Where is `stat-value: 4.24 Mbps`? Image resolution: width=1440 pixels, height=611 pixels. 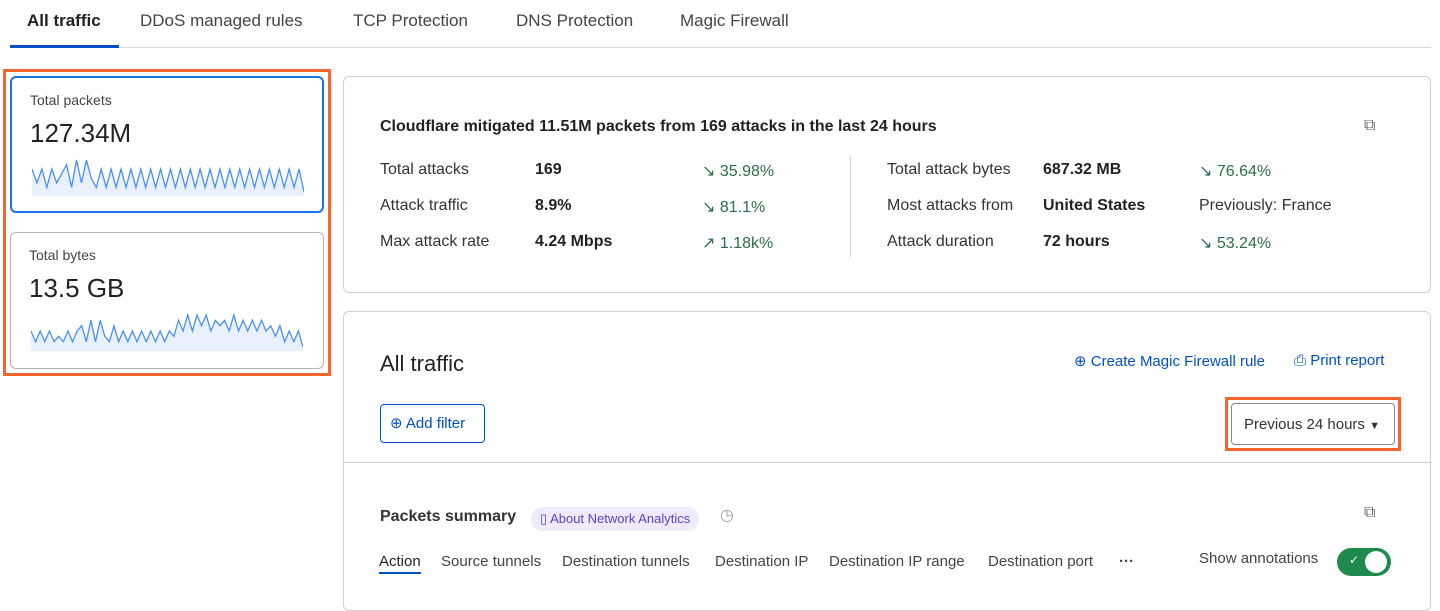
stat-value: 4.24 Mbps is located at coordinates (574, 241).